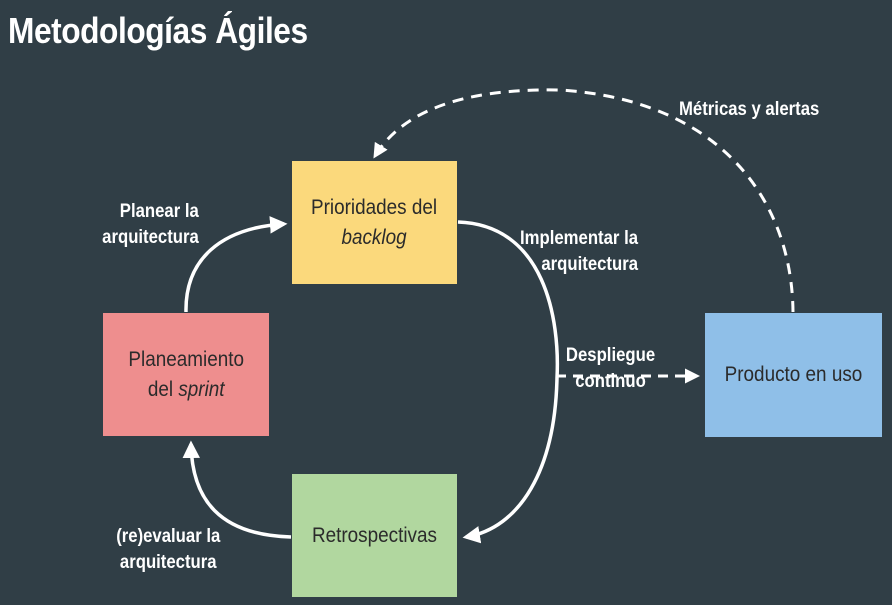 The width and height of the screenshot is (892, 605). What do you see at coordinates (163, 389) in the screenshot?
I see `node-sprint-line2-prefix: del` at bounding box center [163, 389].